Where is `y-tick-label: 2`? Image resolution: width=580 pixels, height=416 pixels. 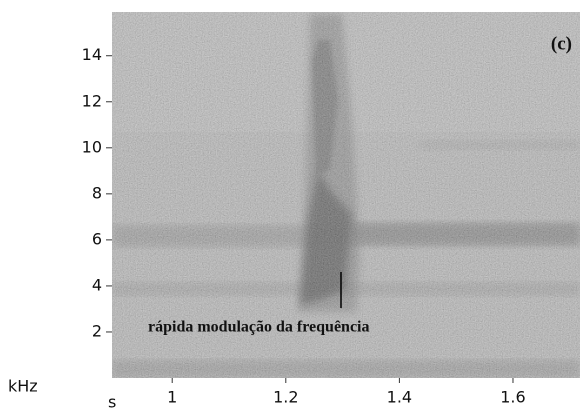 y-tick-label: 2 is located at coordinates (97, 330).